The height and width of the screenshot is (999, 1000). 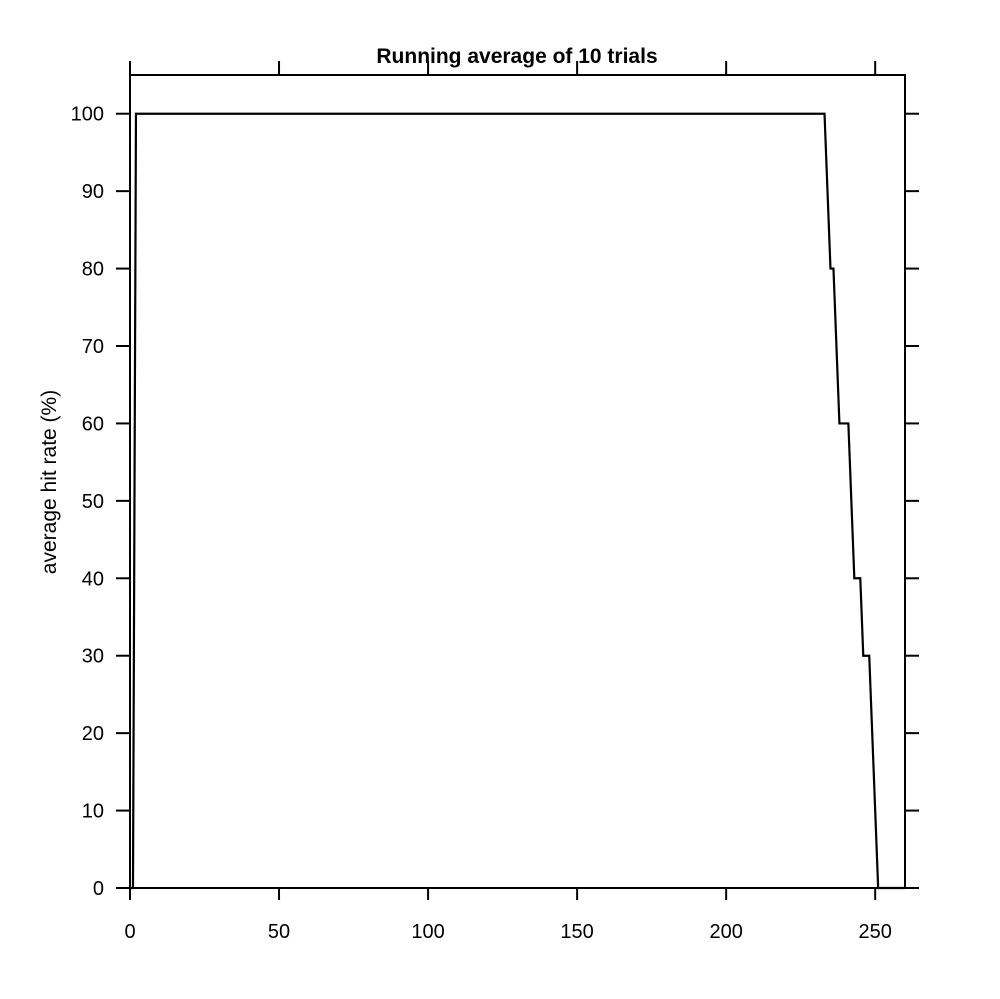 What do you see at coordinates (725, 932) in the screenshot?
I see `x-tick-label: 200` at bounding box center [725, 932].